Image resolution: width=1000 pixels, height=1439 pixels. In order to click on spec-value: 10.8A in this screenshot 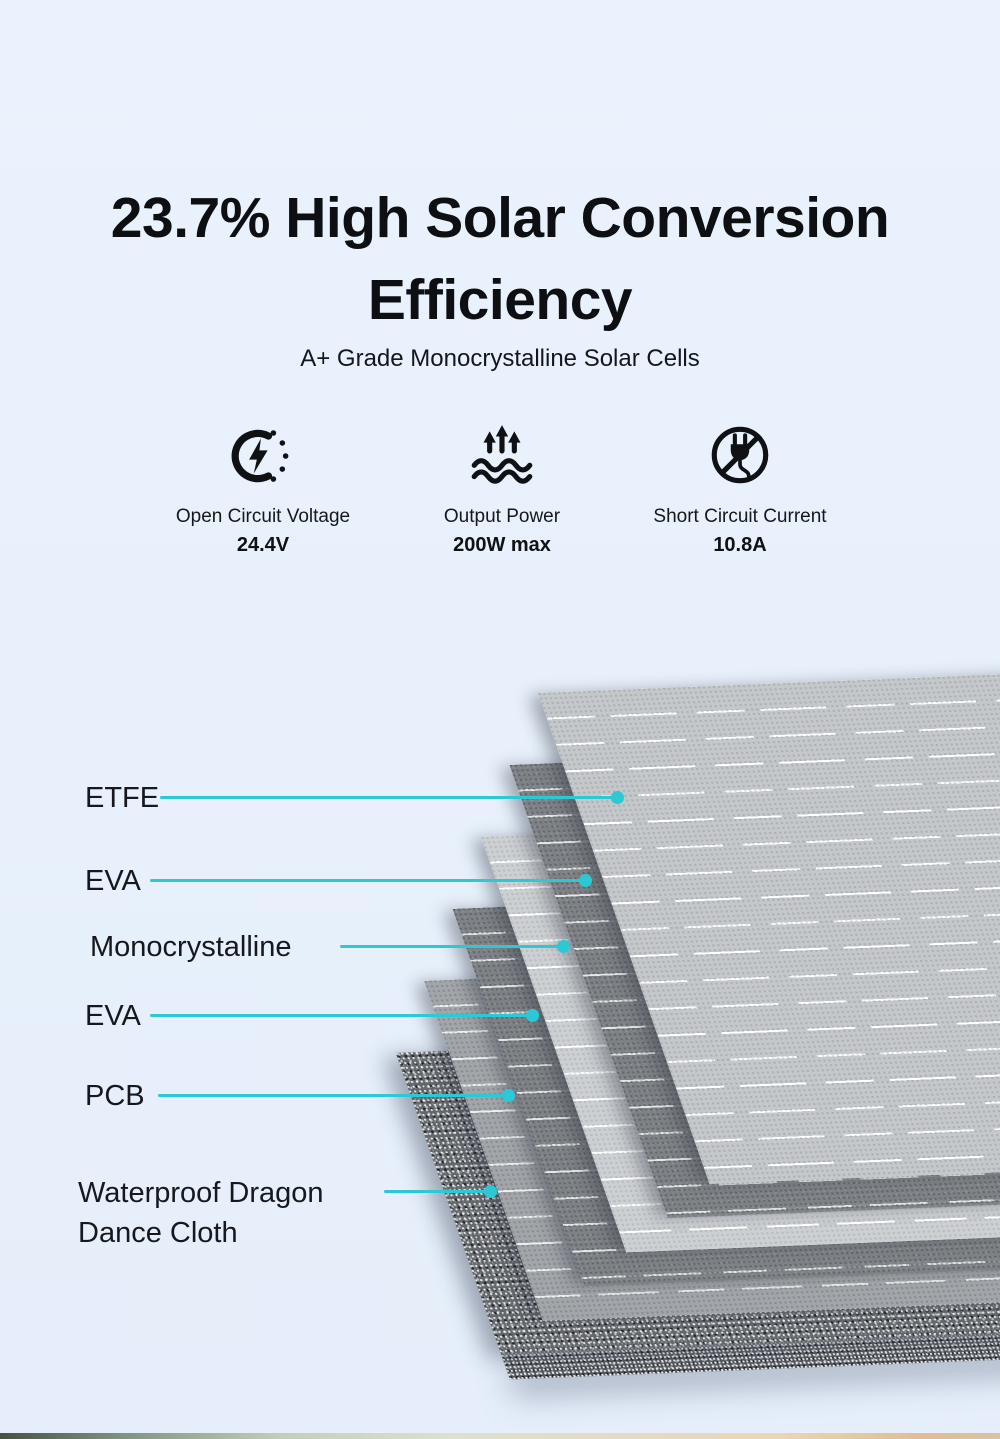, I will do `click(740, 545)`.